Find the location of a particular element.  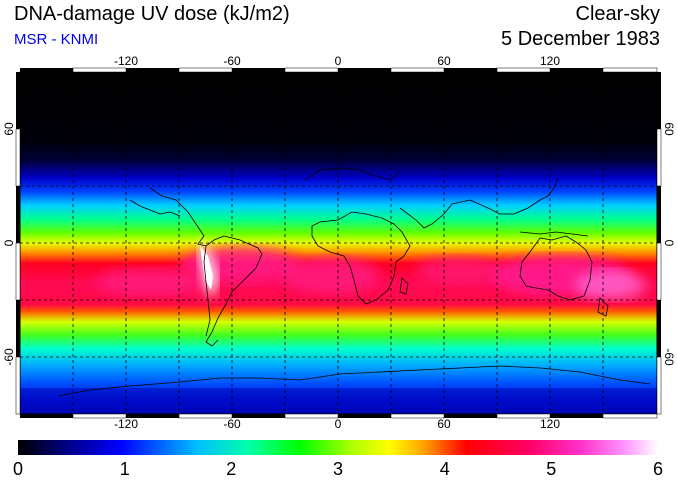

lon-label-bottom: 120 is located at coordinates (550, 424).